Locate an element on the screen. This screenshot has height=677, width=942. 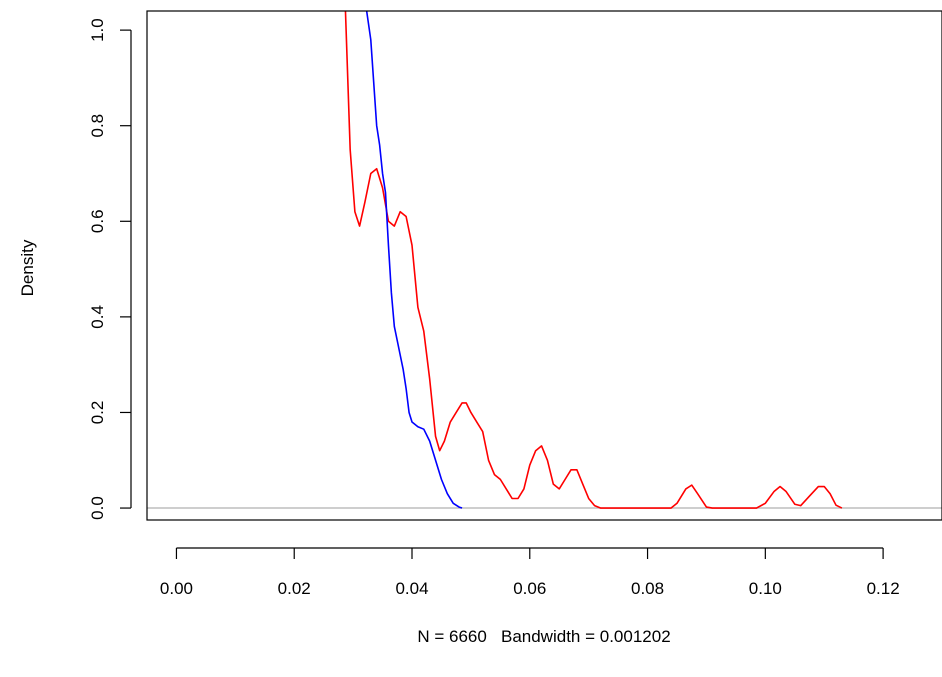
x-tick-label: 0.10 is located at coordinates (765, 588).